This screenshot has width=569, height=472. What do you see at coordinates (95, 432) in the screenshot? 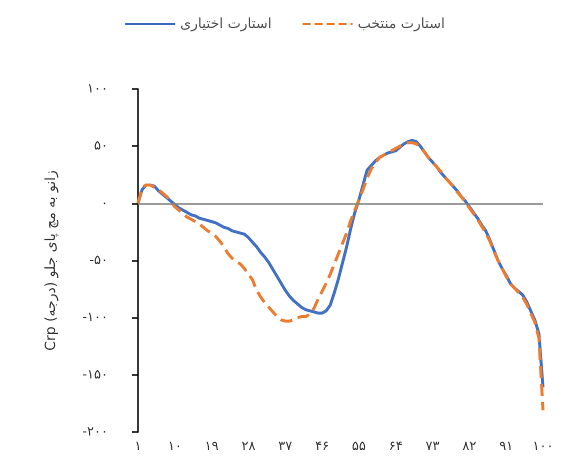
I see `y-tick-label: -۲۰۰` at bounding box center [95, 432].